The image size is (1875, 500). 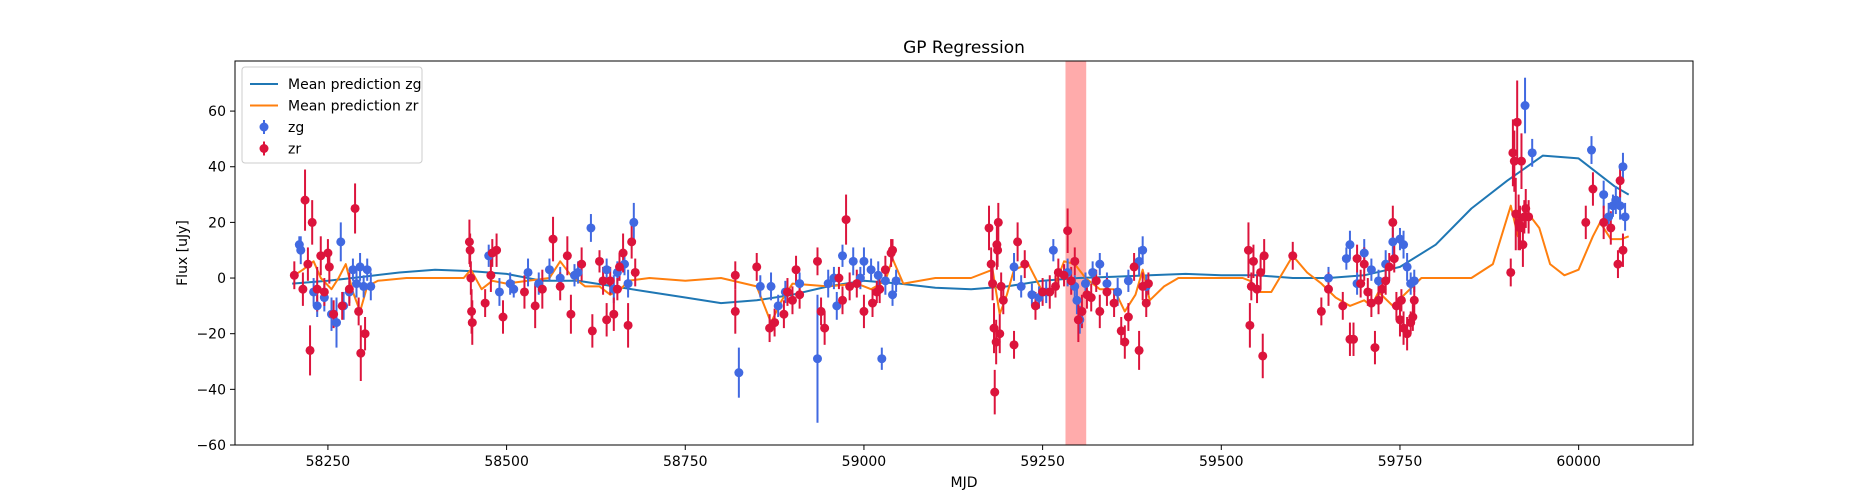 What do you see at coordinates (1076, 253) in the screenshot?
I see `highlight-band-layer` at bounding box center [1076, 253].